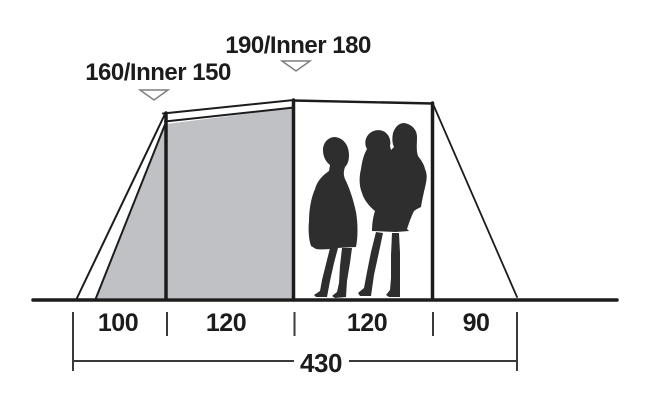 Image resolution: width=650 pixels, height=420 pixels. I want to click on tent-guy-line, so click(475, 200).